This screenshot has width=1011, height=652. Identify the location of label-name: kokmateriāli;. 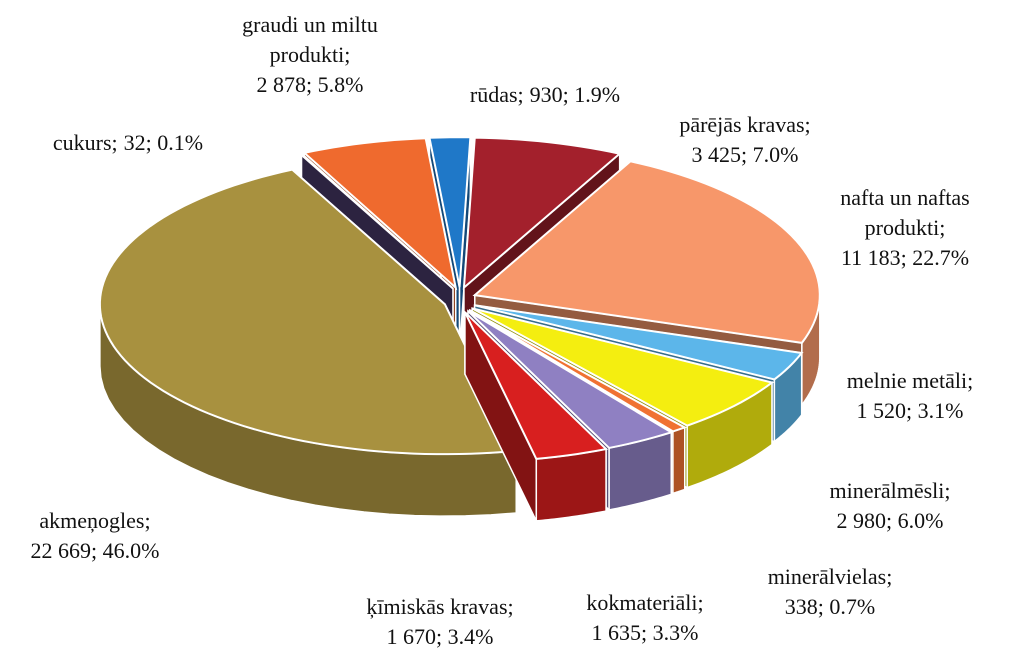
(645, 602).